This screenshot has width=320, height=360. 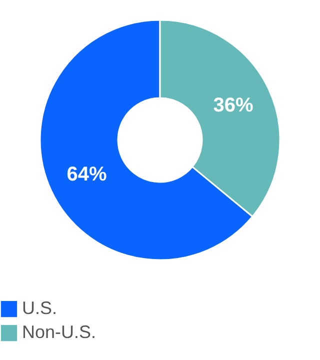 I want to click on data-label: 64%, so click(x=86, y=174).